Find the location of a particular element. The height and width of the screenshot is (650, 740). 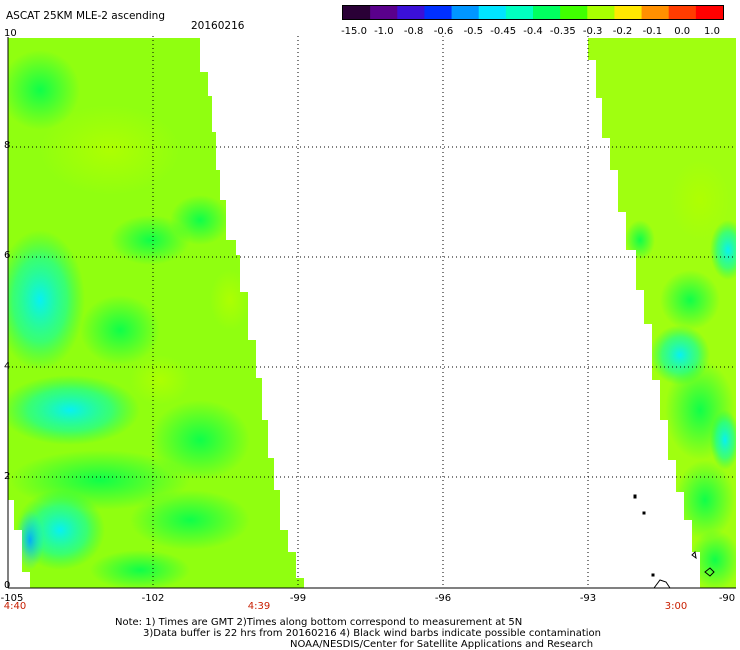

lat-tick-0: 0 is located at coordinates (7, 585).